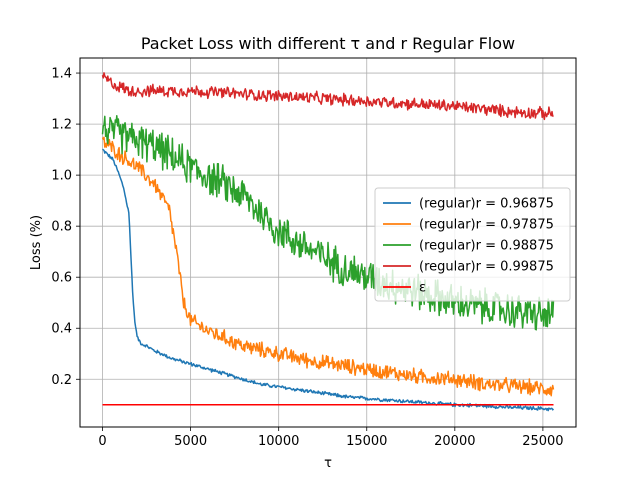  What do you see at coordinates (190, 441) in the screenshot?
I see `x-tick-label: 5000` at bounding box center [190, 441].